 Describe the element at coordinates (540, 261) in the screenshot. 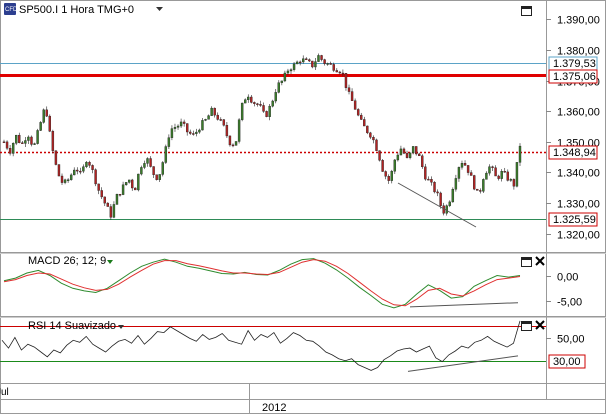

I see `macd-close-icon` at that location.